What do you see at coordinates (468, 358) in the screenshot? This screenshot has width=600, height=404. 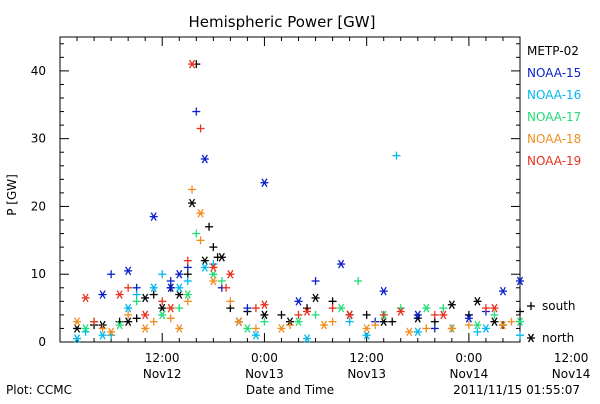 I see `x-tick-time-label: 0:00` at bounding box center [468, 358].